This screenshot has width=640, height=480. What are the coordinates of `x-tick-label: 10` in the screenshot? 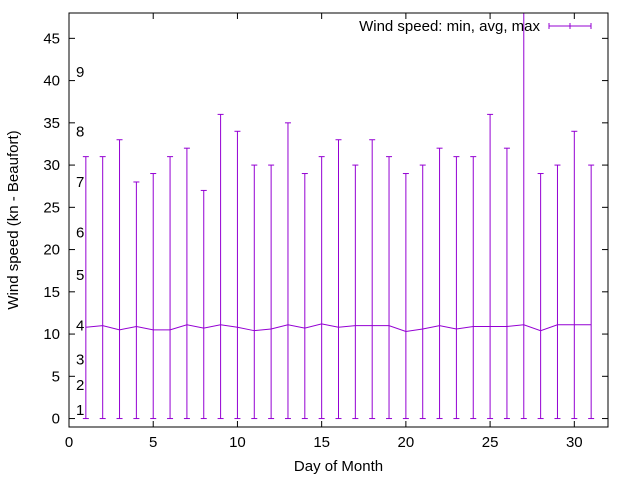 It's located at (237, 442).